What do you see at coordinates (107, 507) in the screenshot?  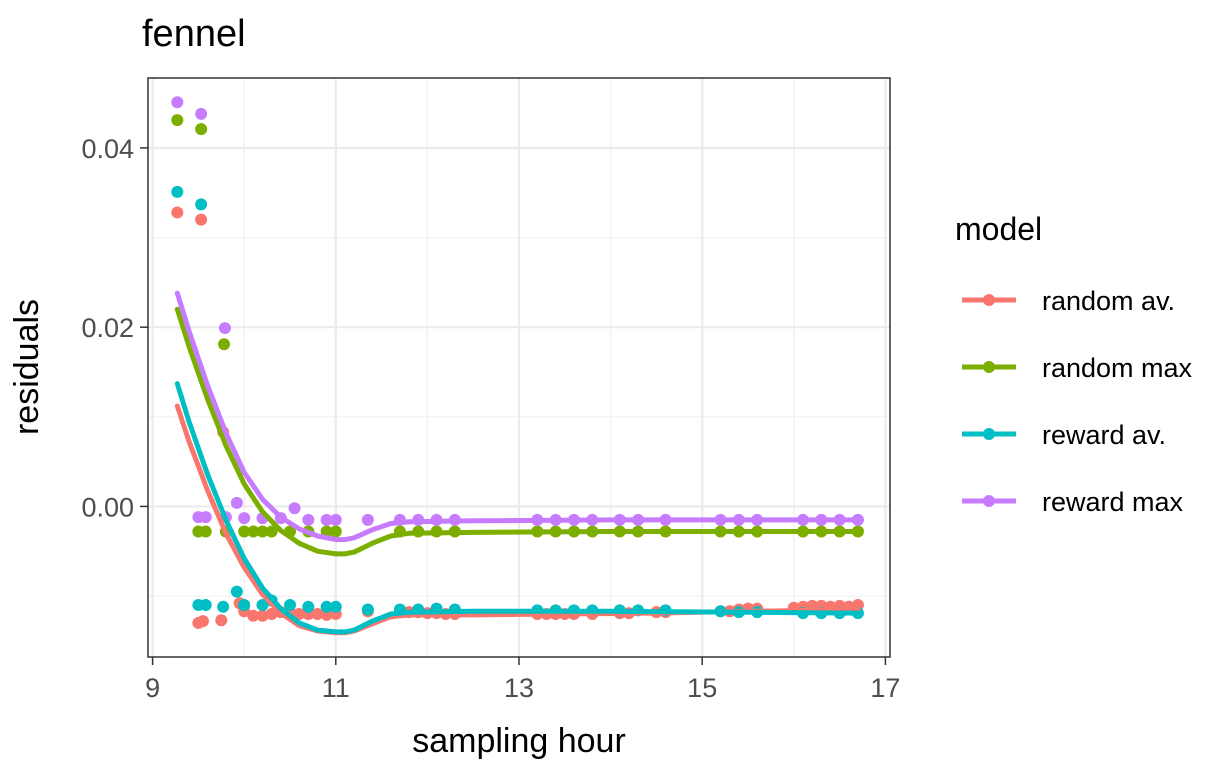 I see `y-tick-label: 0.00` at bounding box center [107, 507].